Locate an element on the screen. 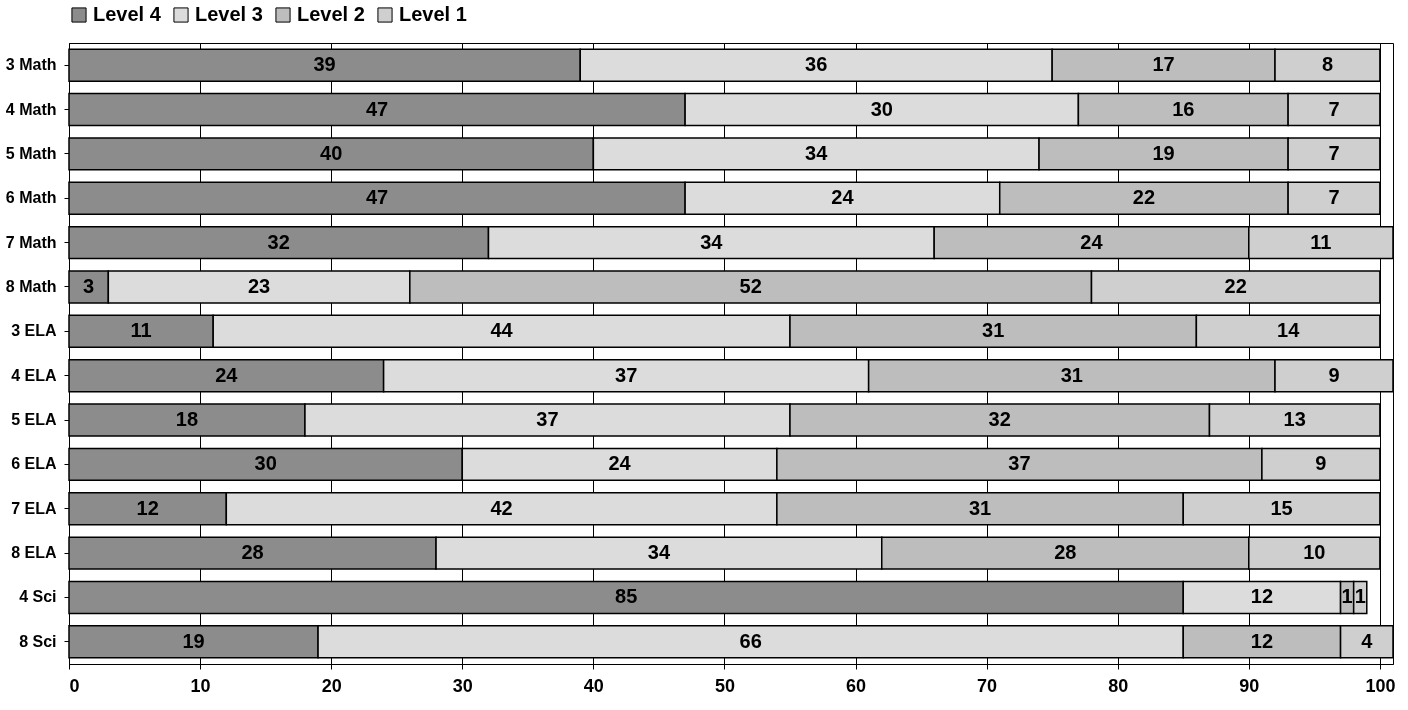 The image size is (1408, 710). y-tick-label: 5 Math is located at coordinates (31, 153).